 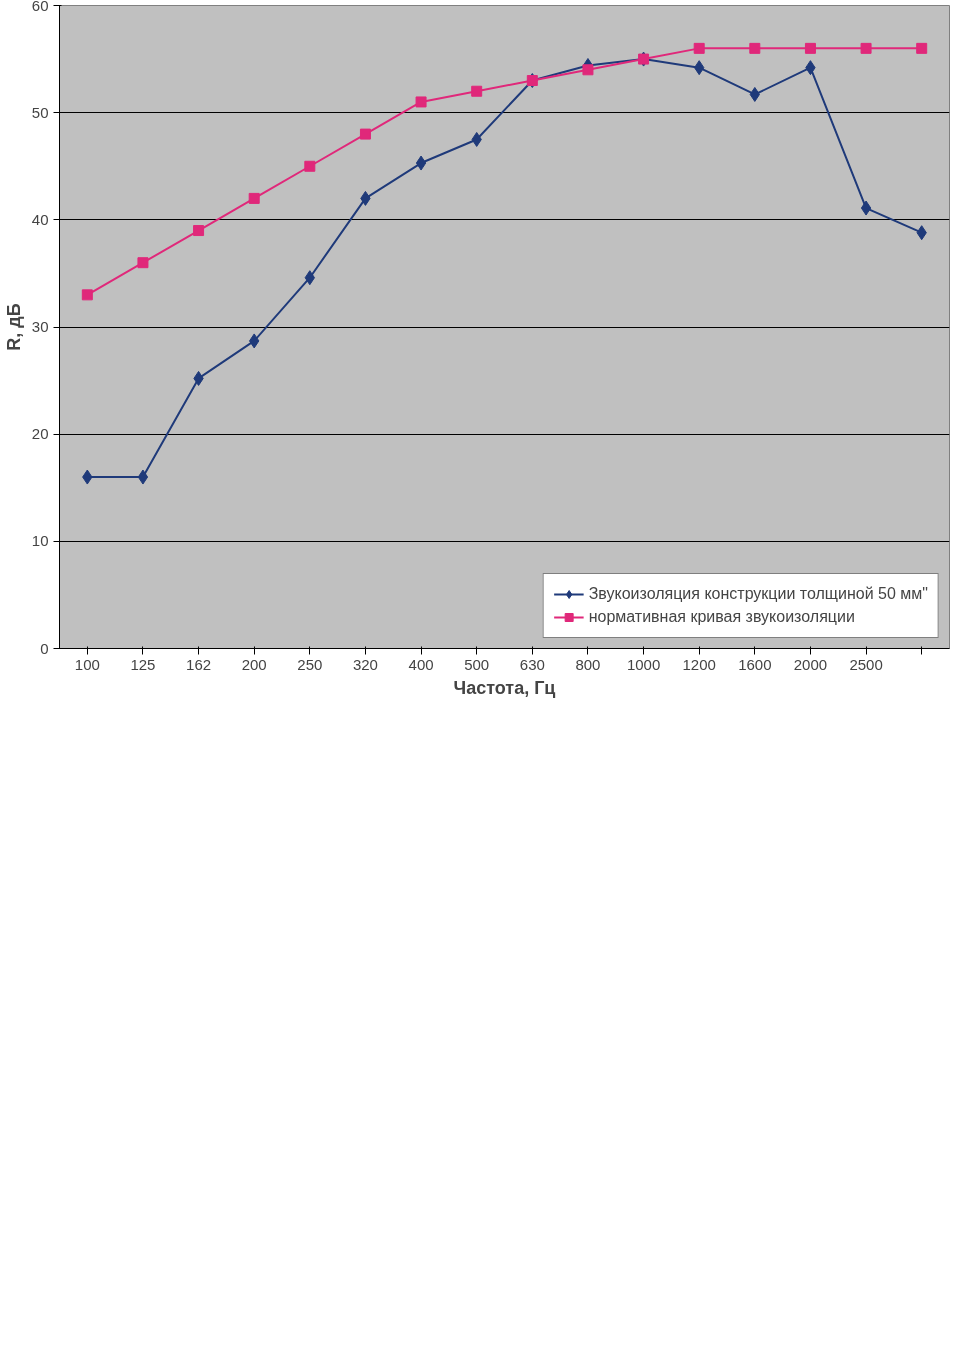 I want to click on x-axis-title: Частота, Гц, so click(x=504, y=687).